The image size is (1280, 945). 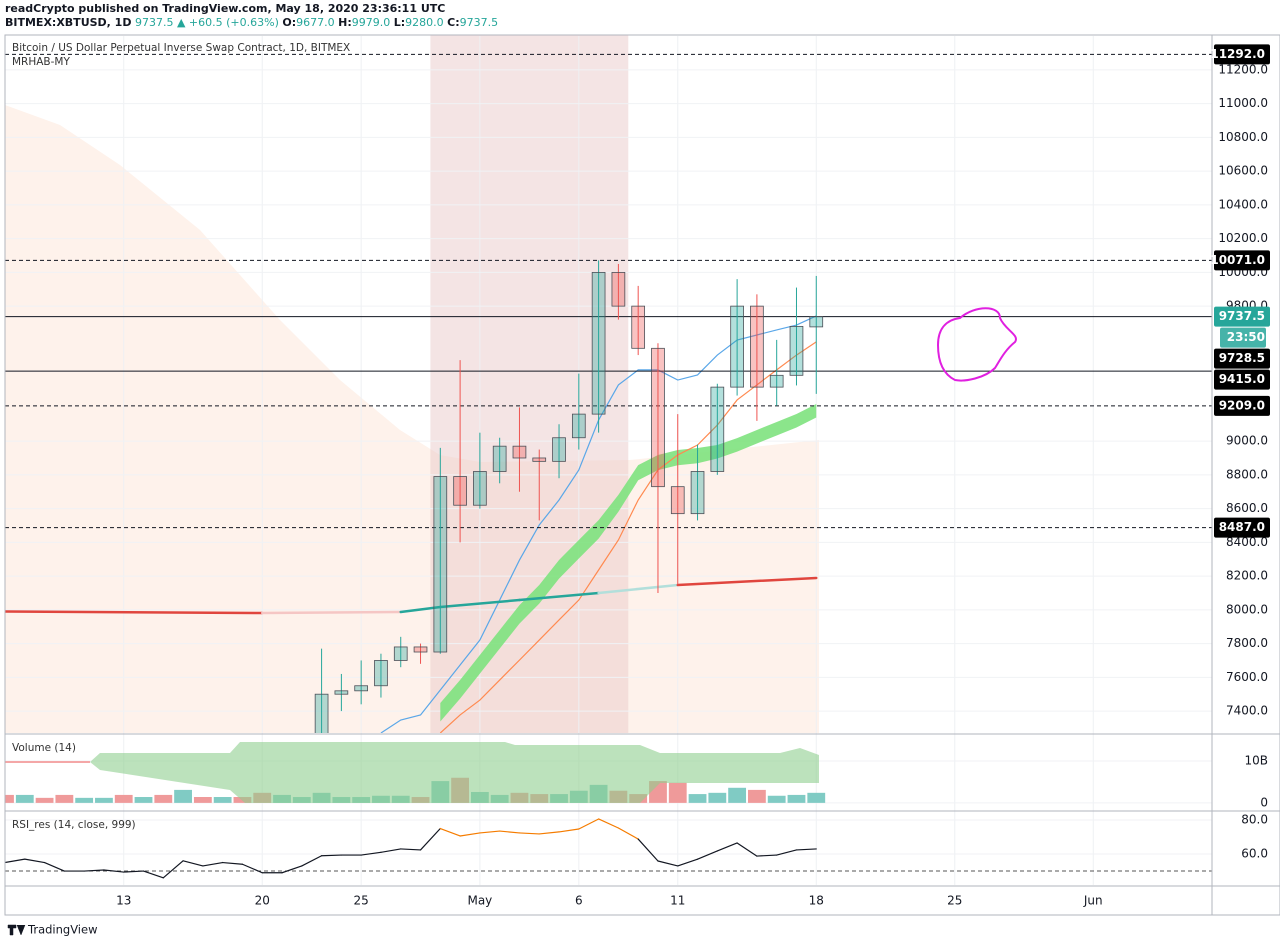 I want to click on x-tick-label: Jun, so click(x=1093, y=901).